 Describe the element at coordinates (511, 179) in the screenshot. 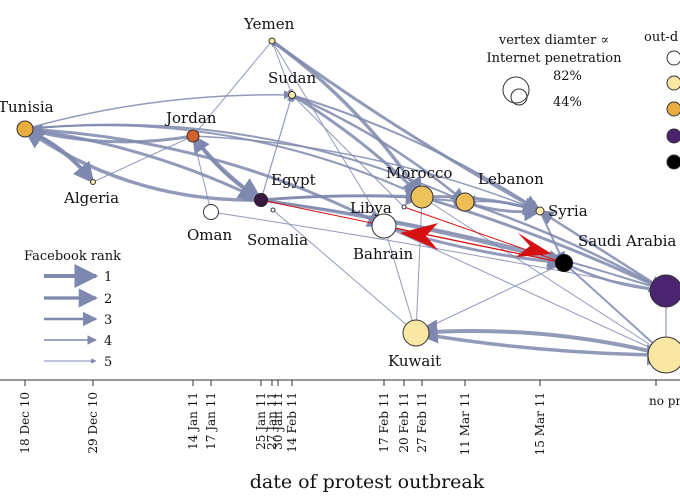

I see `label-lebanon: Lebanon` at that location.